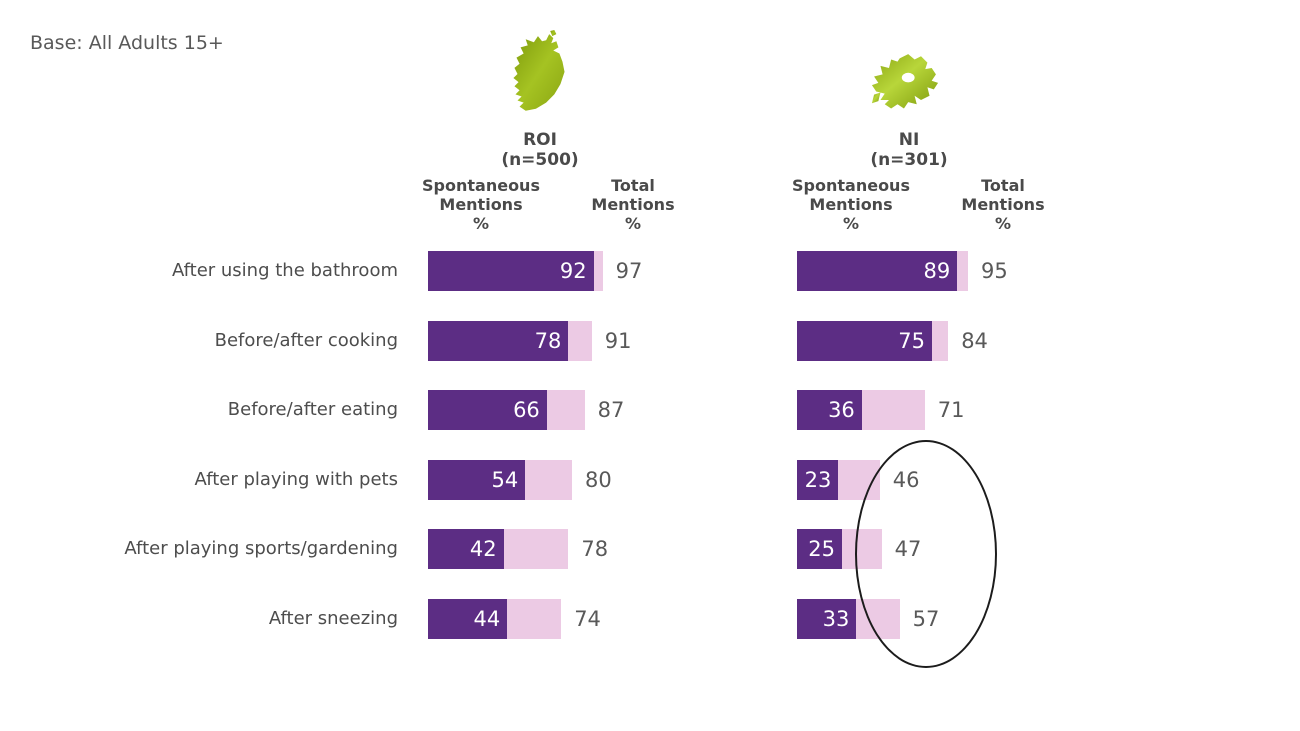  What do you see at coordinates (972, 410) in the screenshot?
I see `bar-row: 36 71` at bounding box center [972, 410].